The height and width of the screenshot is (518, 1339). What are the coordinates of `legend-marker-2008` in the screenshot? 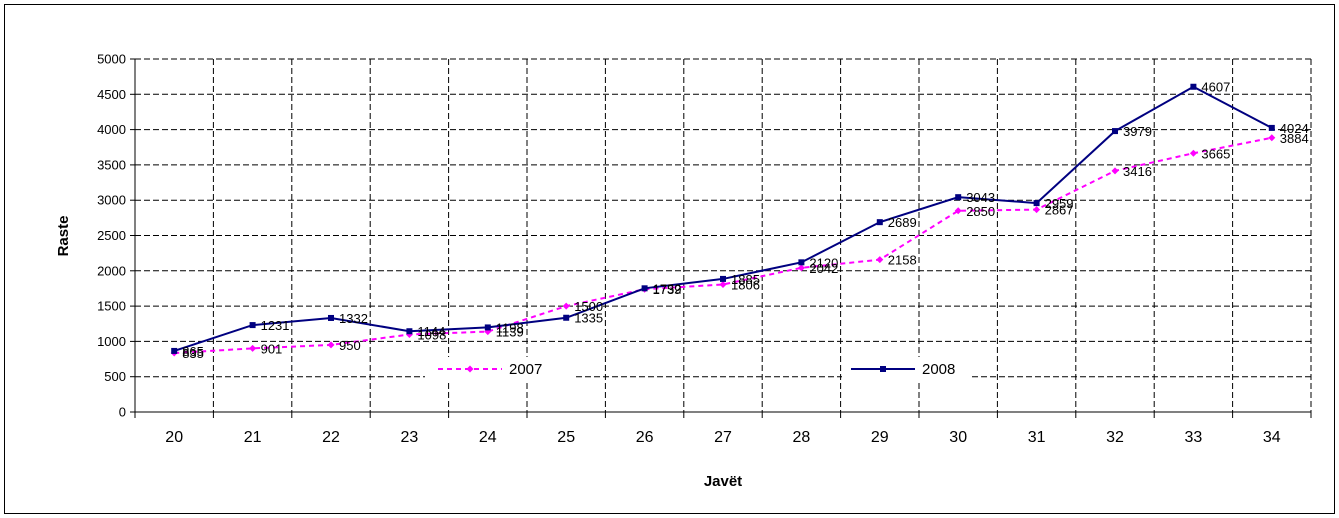 It's located at (883, 369).